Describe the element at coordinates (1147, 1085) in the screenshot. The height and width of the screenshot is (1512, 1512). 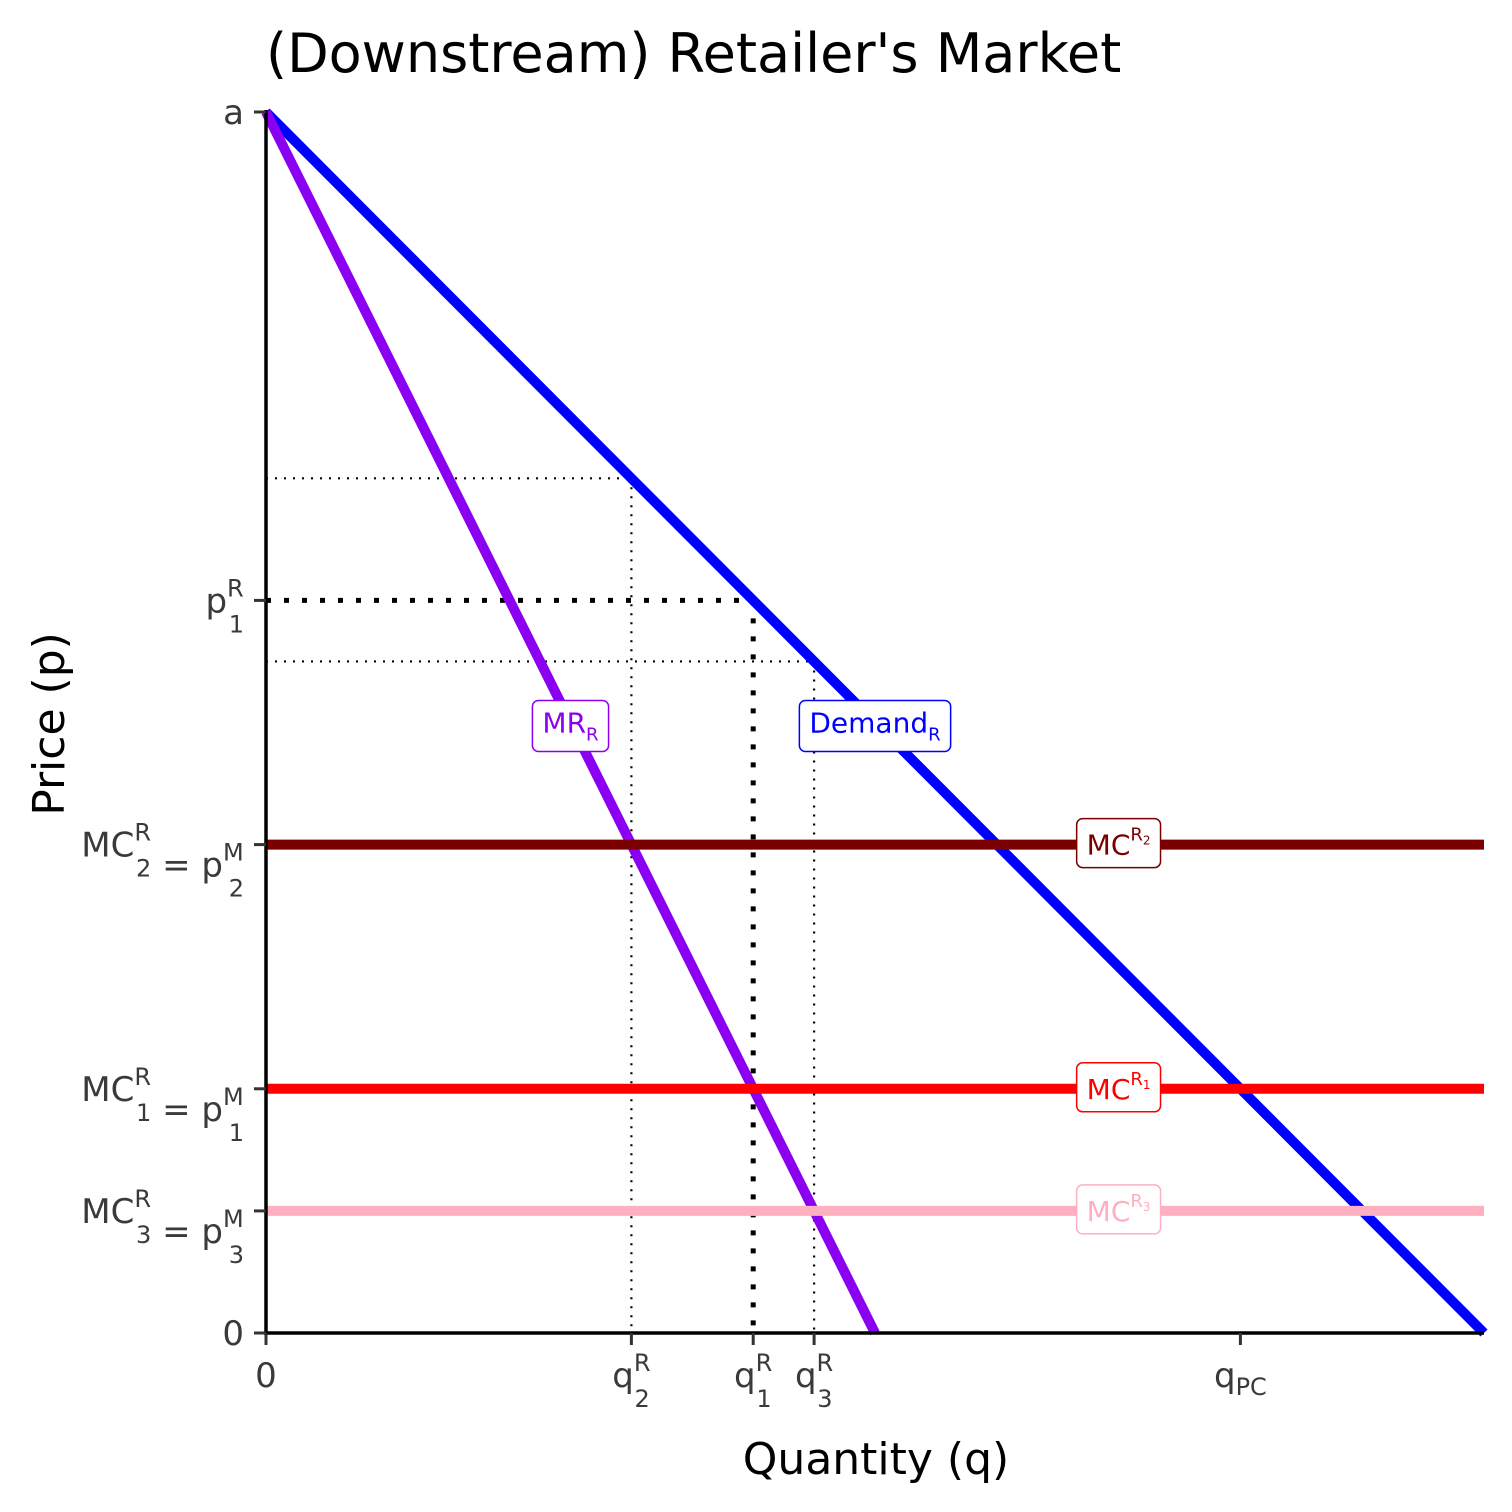
I see `series-label-supsub: 1` at that location.